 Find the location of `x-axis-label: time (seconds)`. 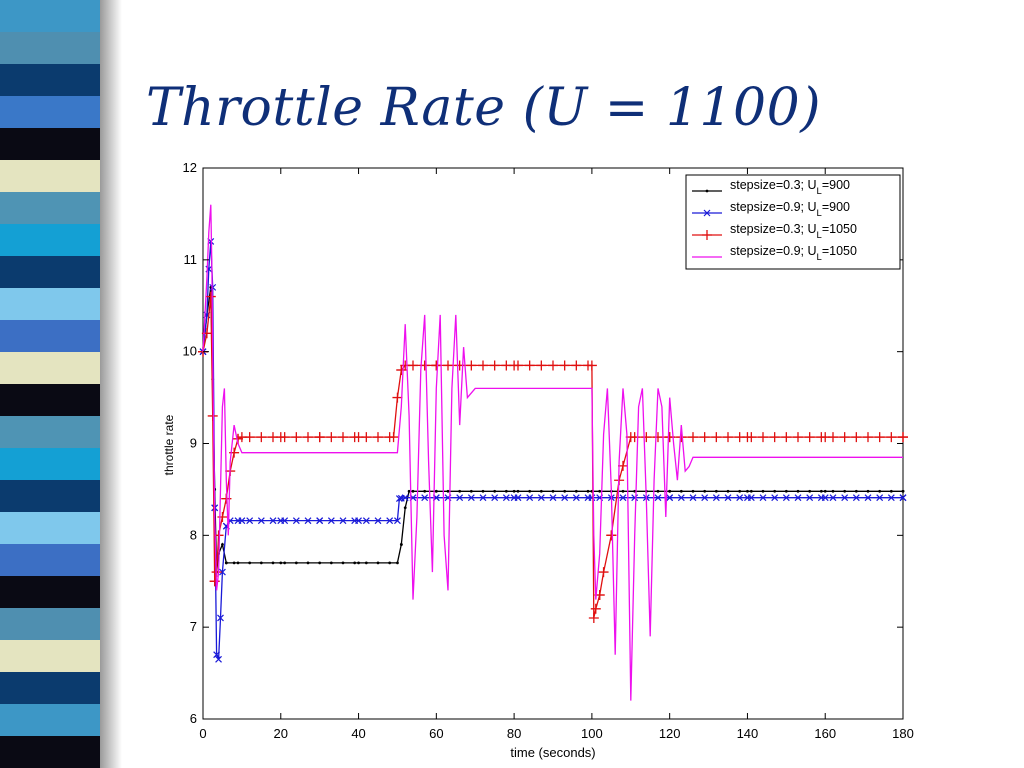

x-axis-label: time (seconds) is located at coordinates (552, 752).